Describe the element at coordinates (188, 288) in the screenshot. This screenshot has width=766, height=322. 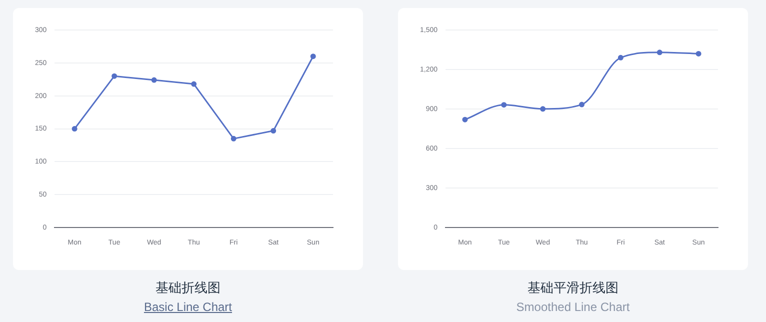
I see `text: 基础折线图` at that location.